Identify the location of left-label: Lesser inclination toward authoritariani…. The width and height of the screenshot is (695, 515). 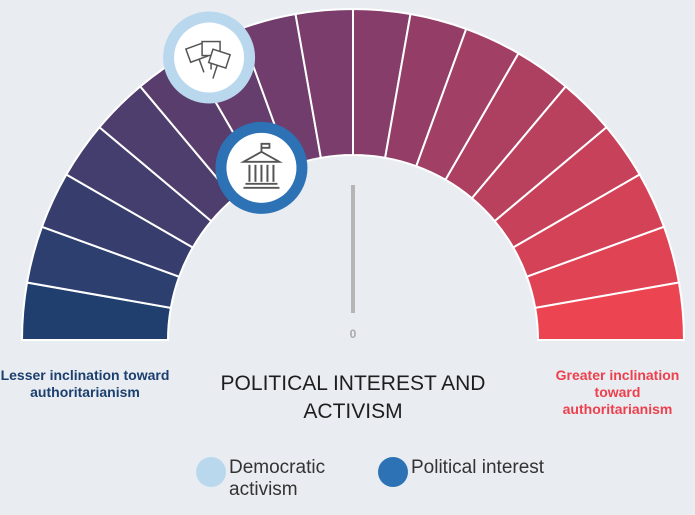
(85, 383).